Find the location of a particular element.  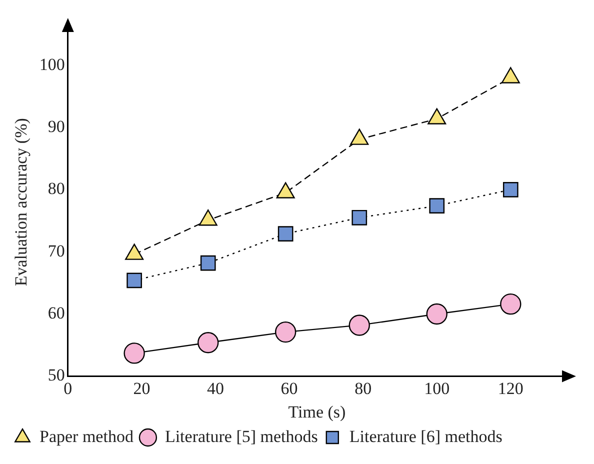

y-tick-label: 70 is located at coordinates (56, 250).